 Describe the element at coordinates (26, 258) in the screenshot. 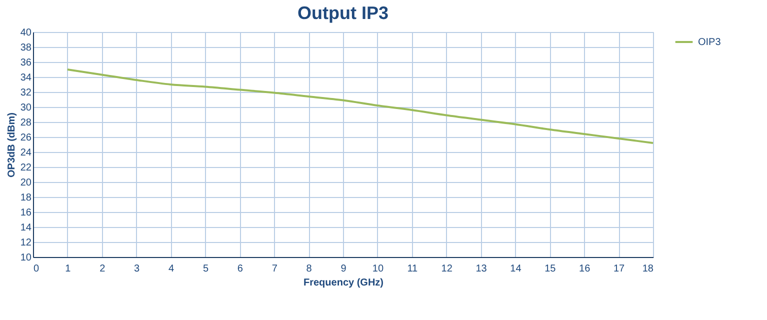

I see `y-tick-label: 10` at that location.